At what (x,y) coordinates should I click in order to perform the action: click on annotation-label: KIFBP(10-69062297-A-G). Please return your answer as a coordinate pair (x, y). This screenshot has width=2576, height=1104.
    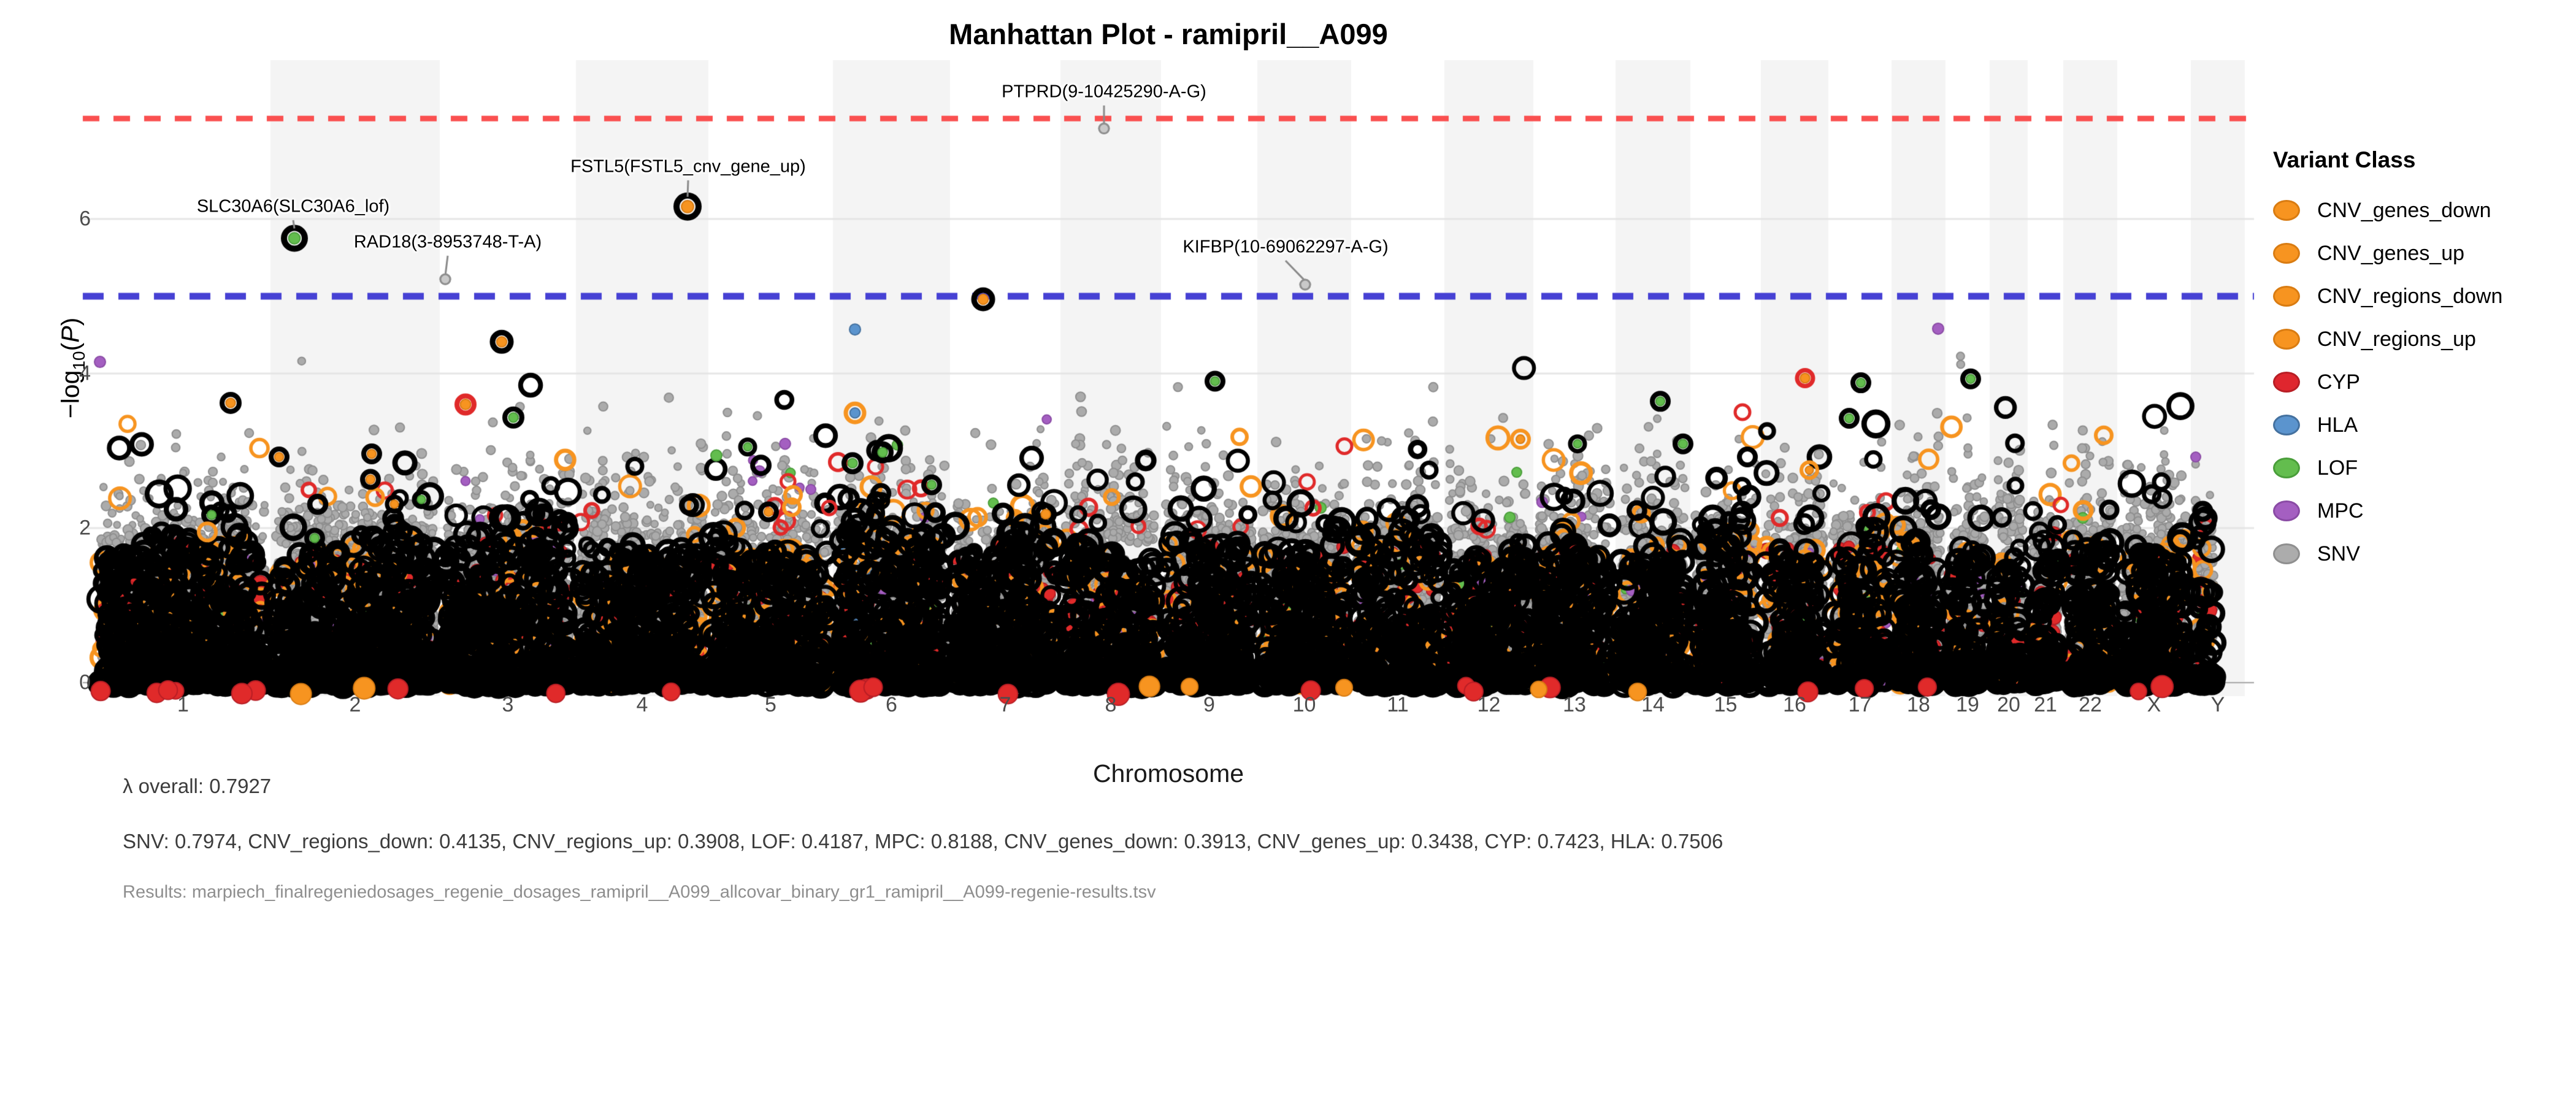
    Looking at the image, I should click on (1286, 247).